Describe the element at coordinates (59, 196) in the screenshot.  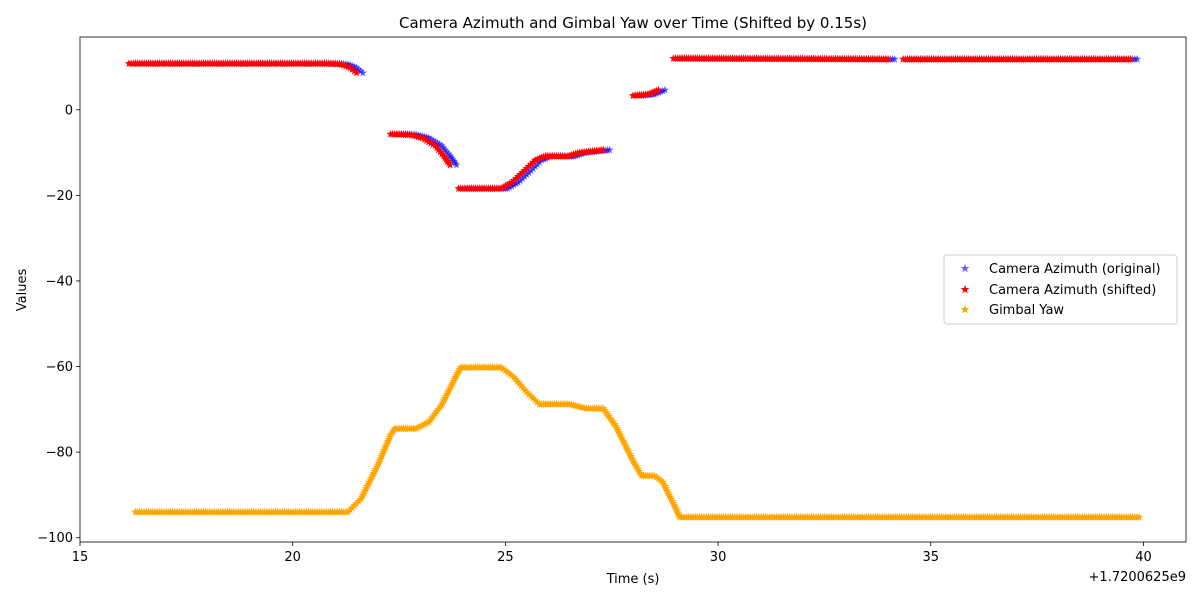
I see `y-tick-label: −20` at that location.